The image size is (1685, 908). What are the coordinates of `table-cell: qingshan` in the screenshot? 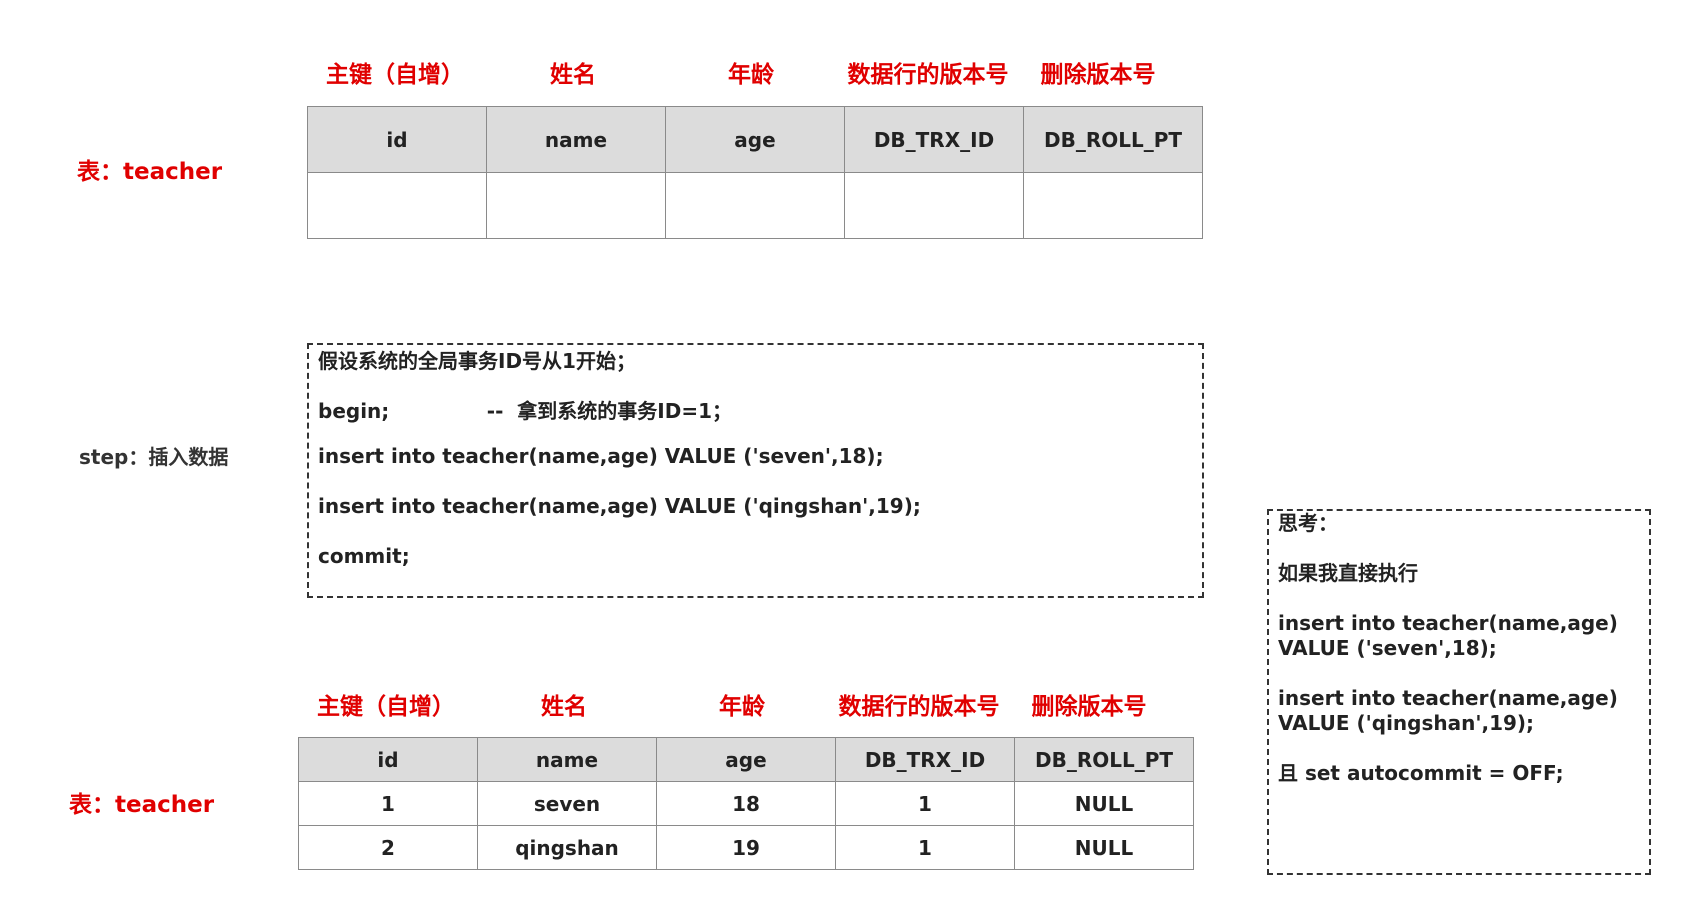 It's located at (567, 847).